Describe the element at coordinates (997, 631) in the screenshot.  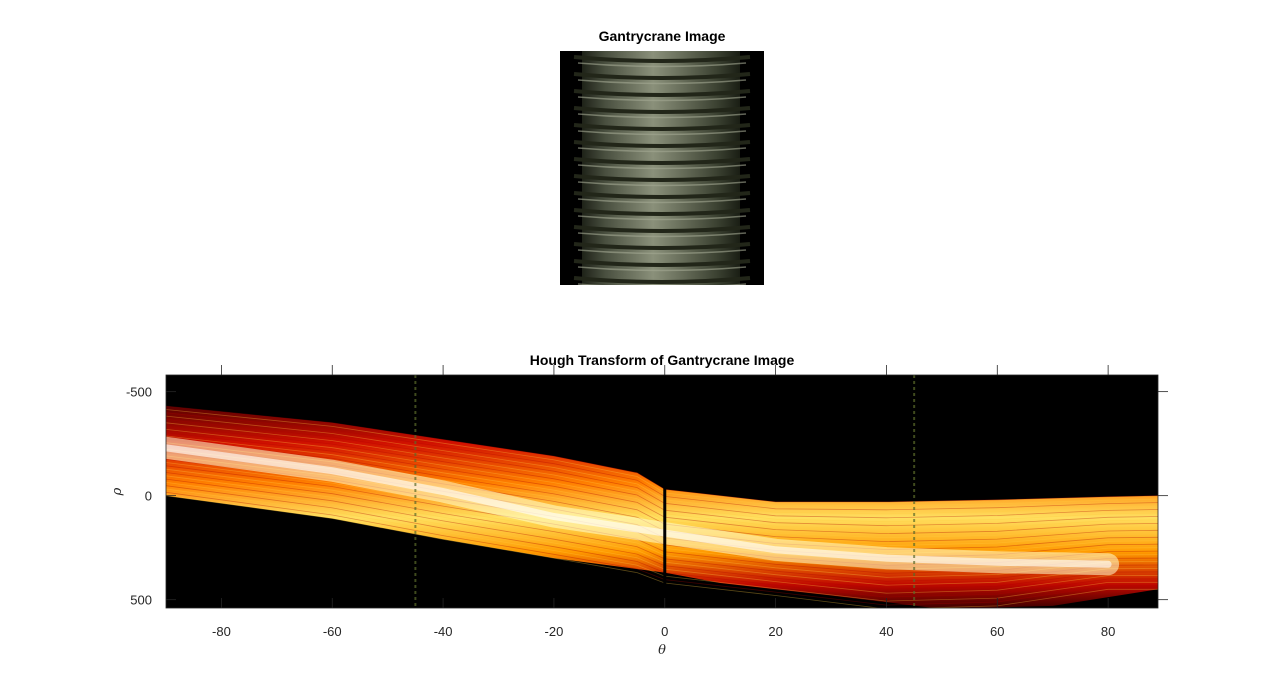
I see `x-tick-label: 60` at that location.